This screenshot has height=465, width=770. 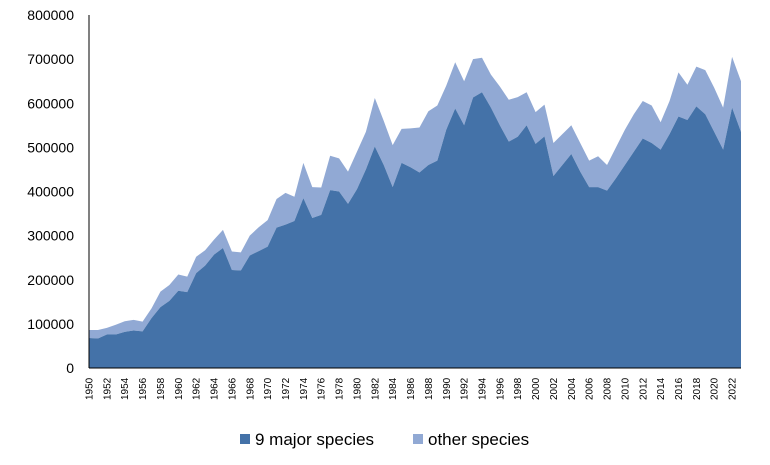 I want to click on x-tick-label: 1966, so click(x=232, y=388).